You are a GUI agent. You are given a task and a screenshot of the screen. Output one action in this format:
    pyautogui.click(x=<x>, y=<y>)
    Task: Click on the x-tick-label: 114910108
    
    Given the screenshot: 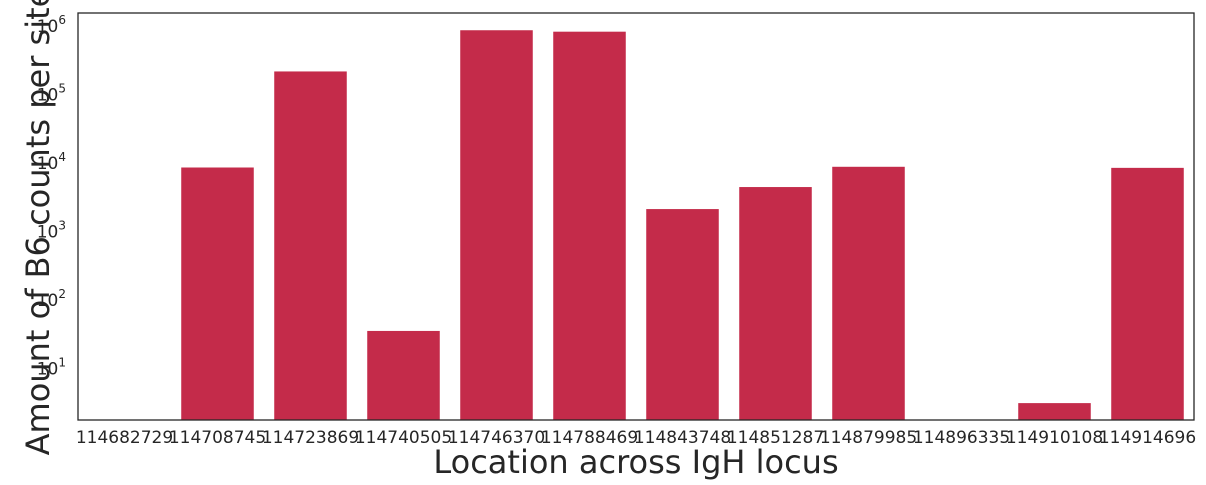 What is the action you would take?
    pyautogui.click(x=1054, y=438)
    